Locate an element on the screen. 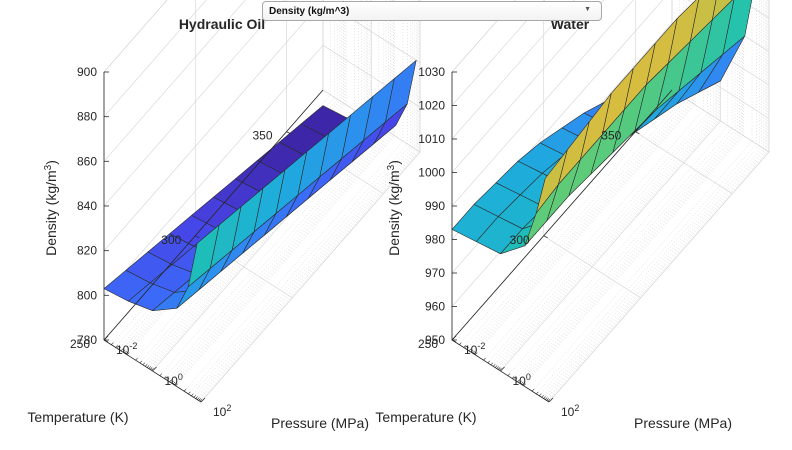 This screenshot has height=450, width=792. density-tick-label: 780 is located at coordinates (87, 340).